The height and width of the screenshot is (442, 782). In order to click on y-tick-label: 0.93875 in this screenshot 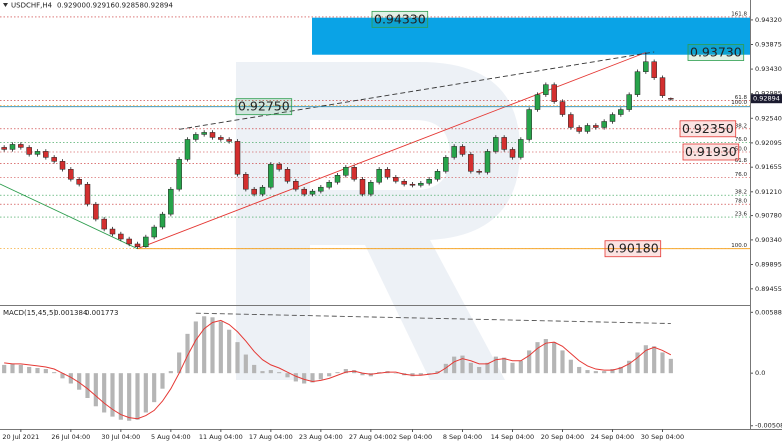, I will do `click(768, 44)`.